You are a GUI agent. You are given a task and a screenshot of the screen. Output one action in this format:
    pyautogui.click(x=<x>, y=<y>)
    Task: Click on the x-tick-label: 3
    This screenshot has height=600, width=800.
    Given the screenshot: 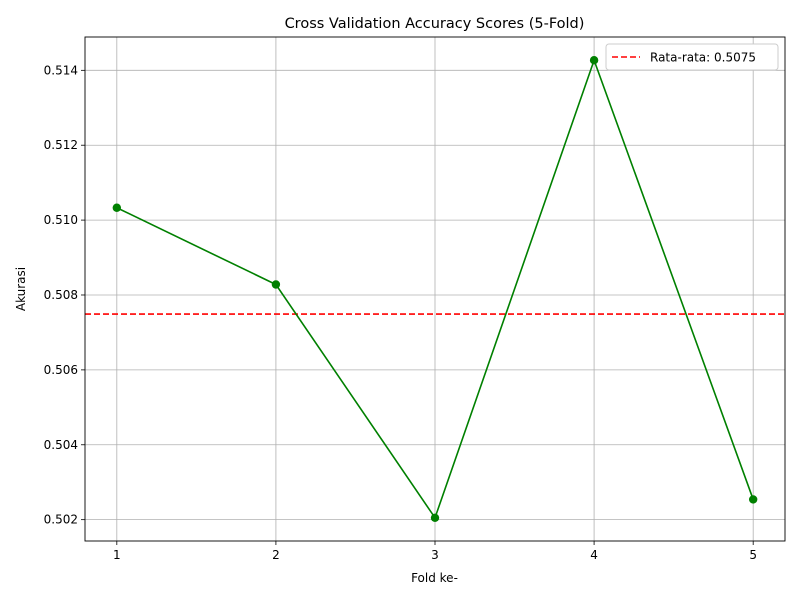 What is the action you would take?
    pyautogui.click(x=435, y=555)
    